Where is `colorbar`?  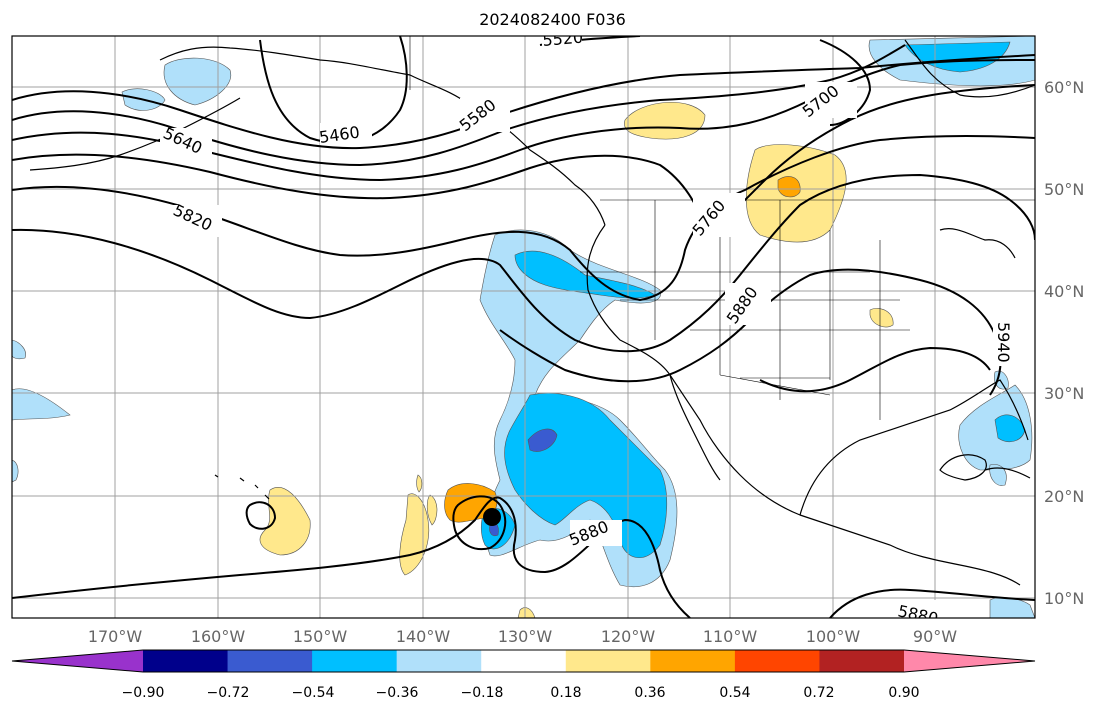 colorbar is located at coordinates (523, 661).